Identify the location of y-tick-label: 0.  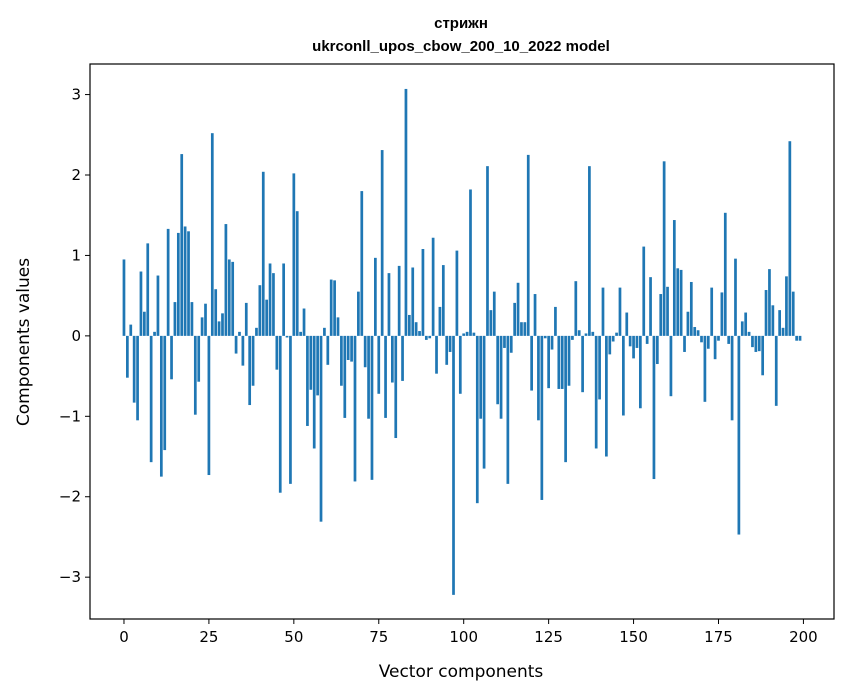
(76, 336).